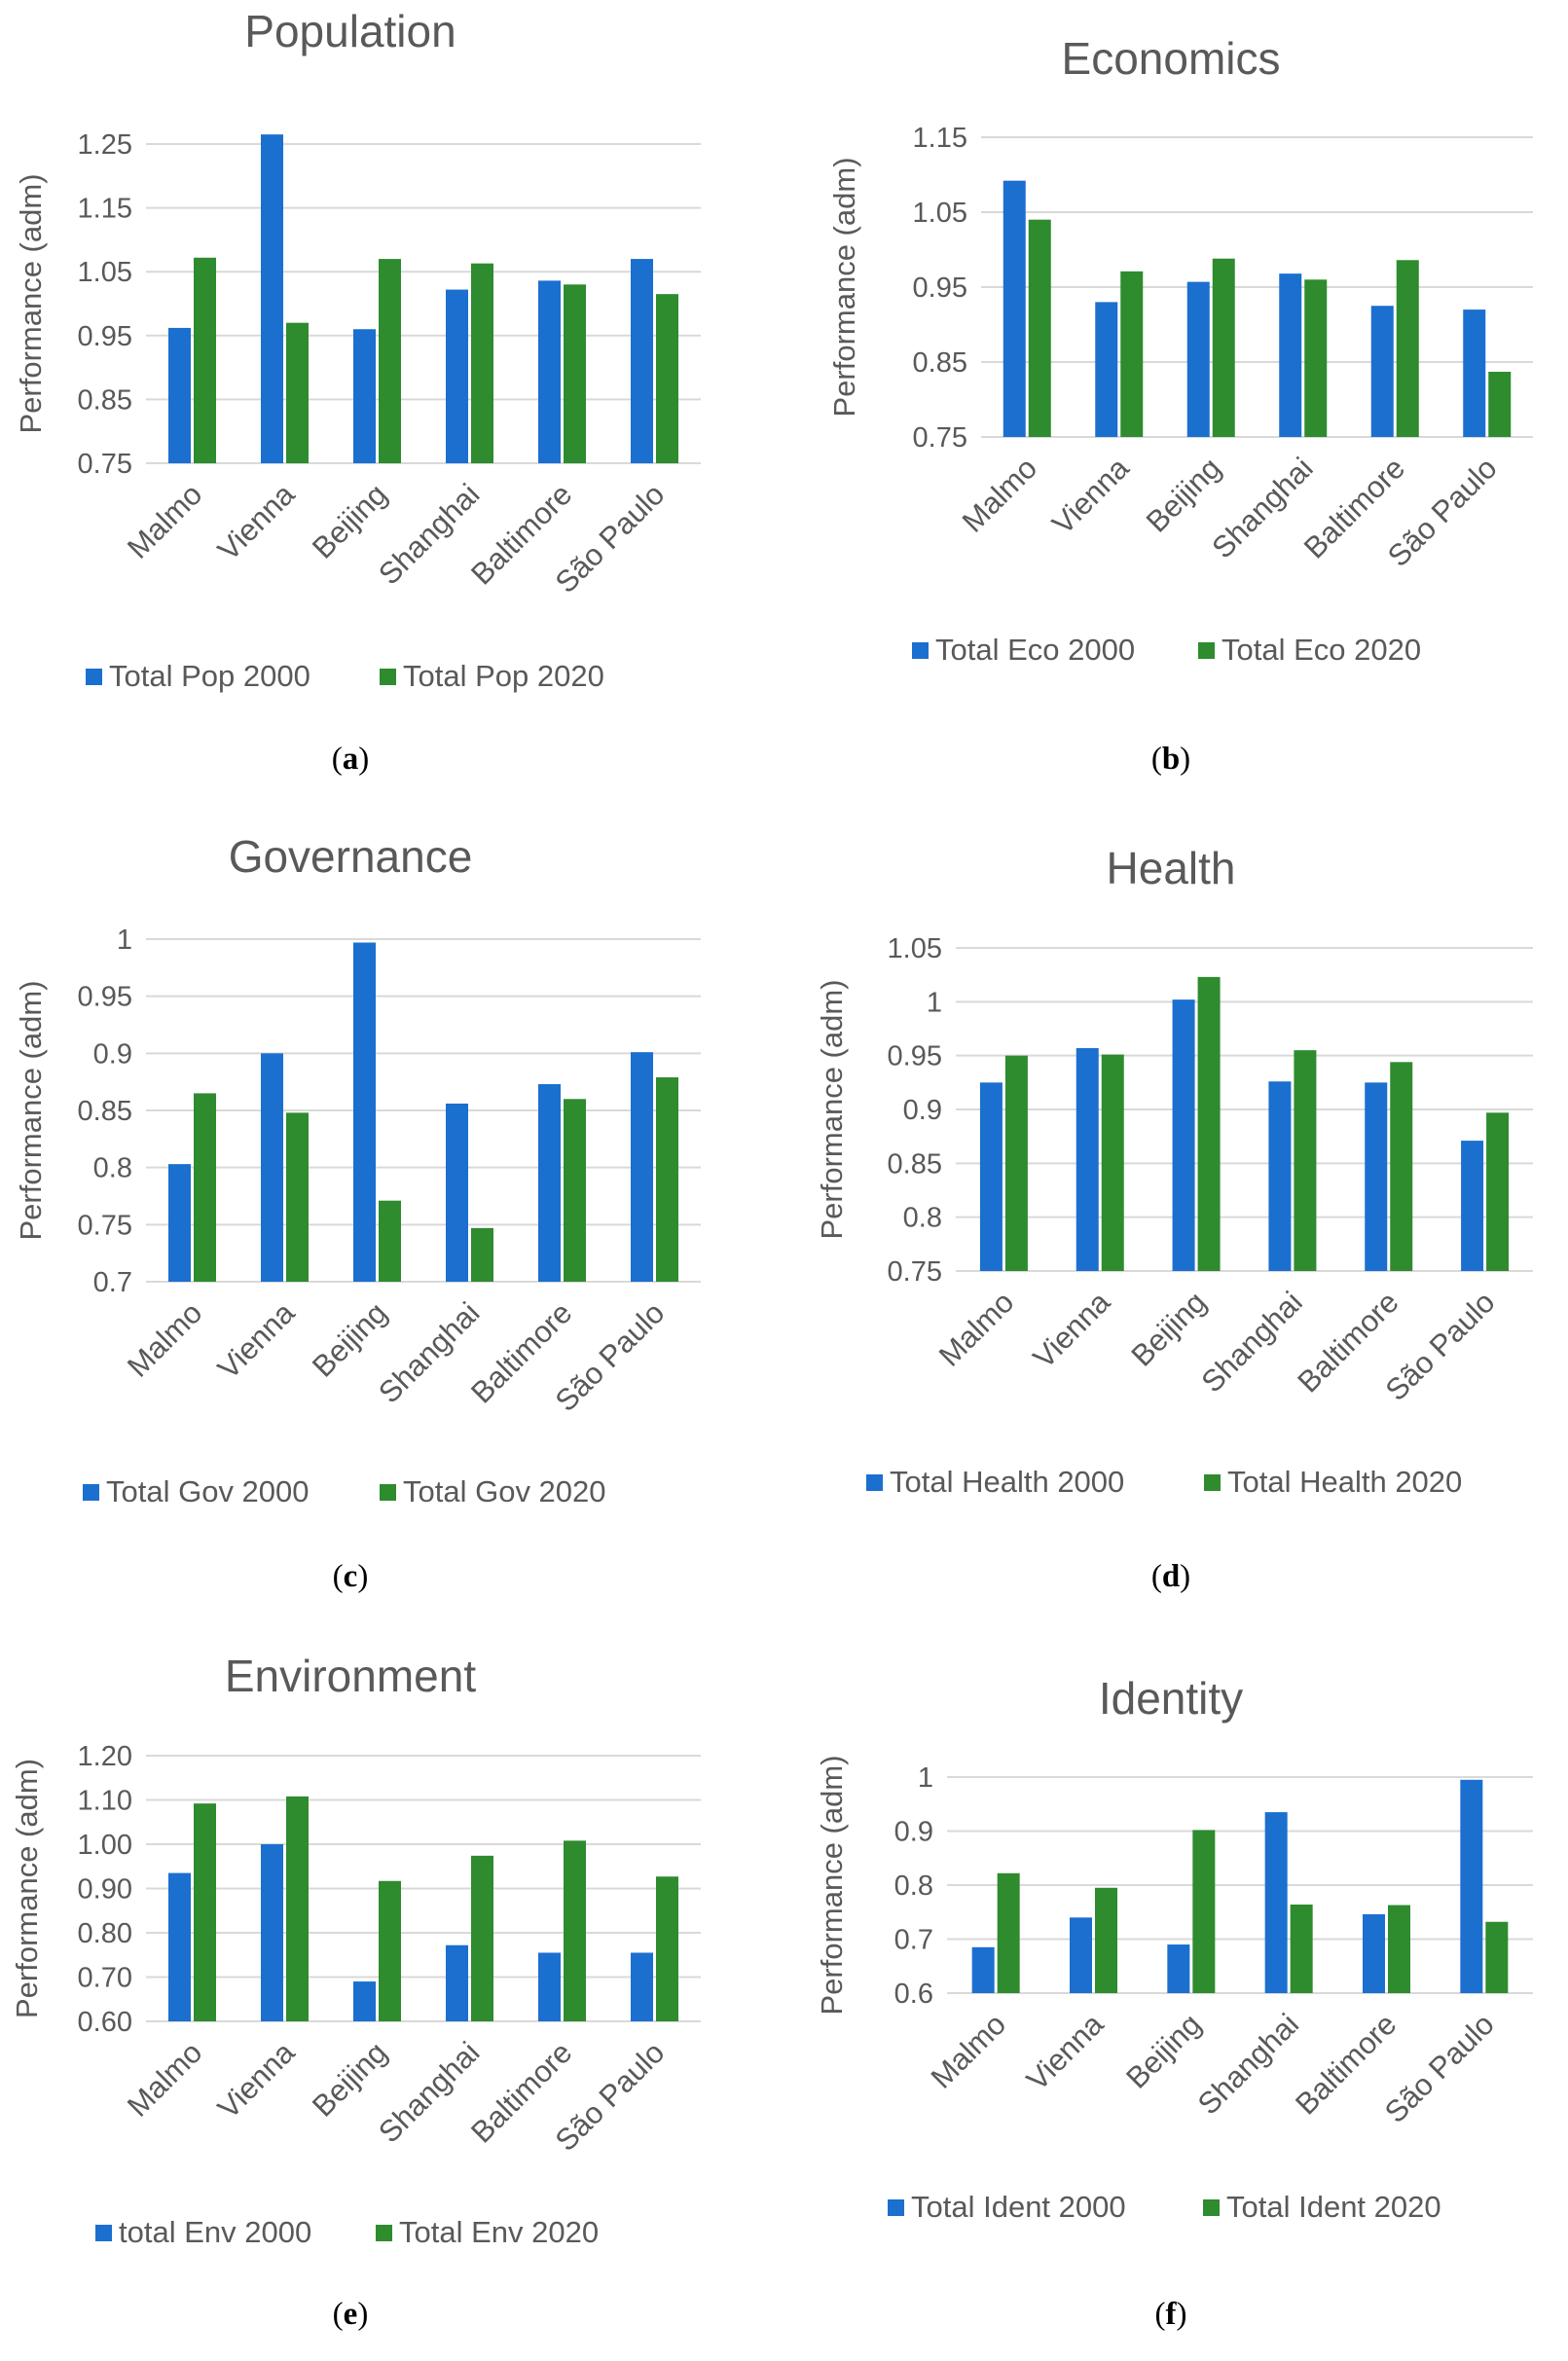 Image resolution: width=1568 pixels, height=2361 pixels. I want to click on panel-b-x-tick-label: Vienna, so click(1090, 496).